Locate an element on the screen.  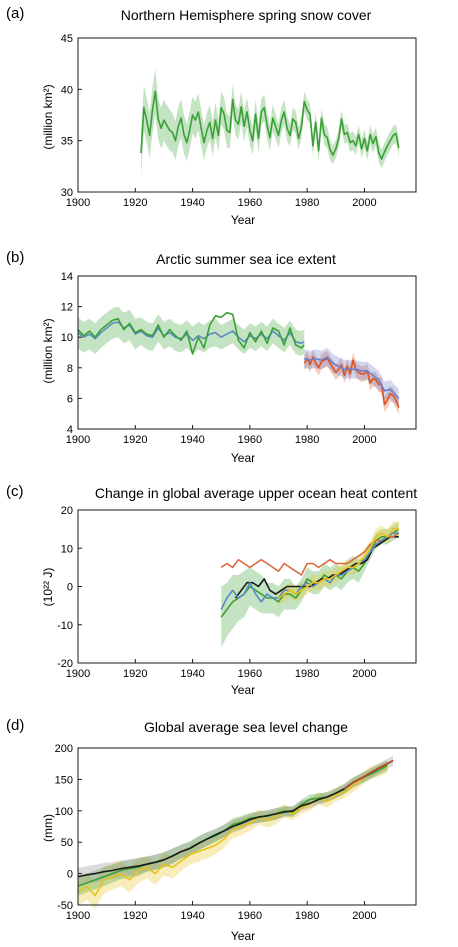
panel-c-xtick-label: 1980 is located at coordinates (307, 674).